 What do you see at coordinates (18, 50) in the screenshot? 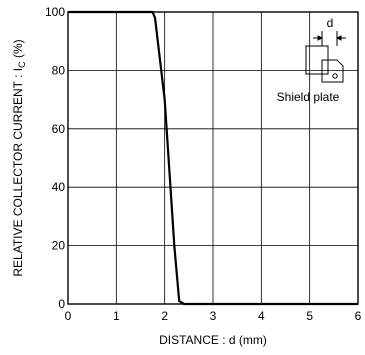
I see `y-axis-title-unit: (%)` at bounding box center [18, 50].